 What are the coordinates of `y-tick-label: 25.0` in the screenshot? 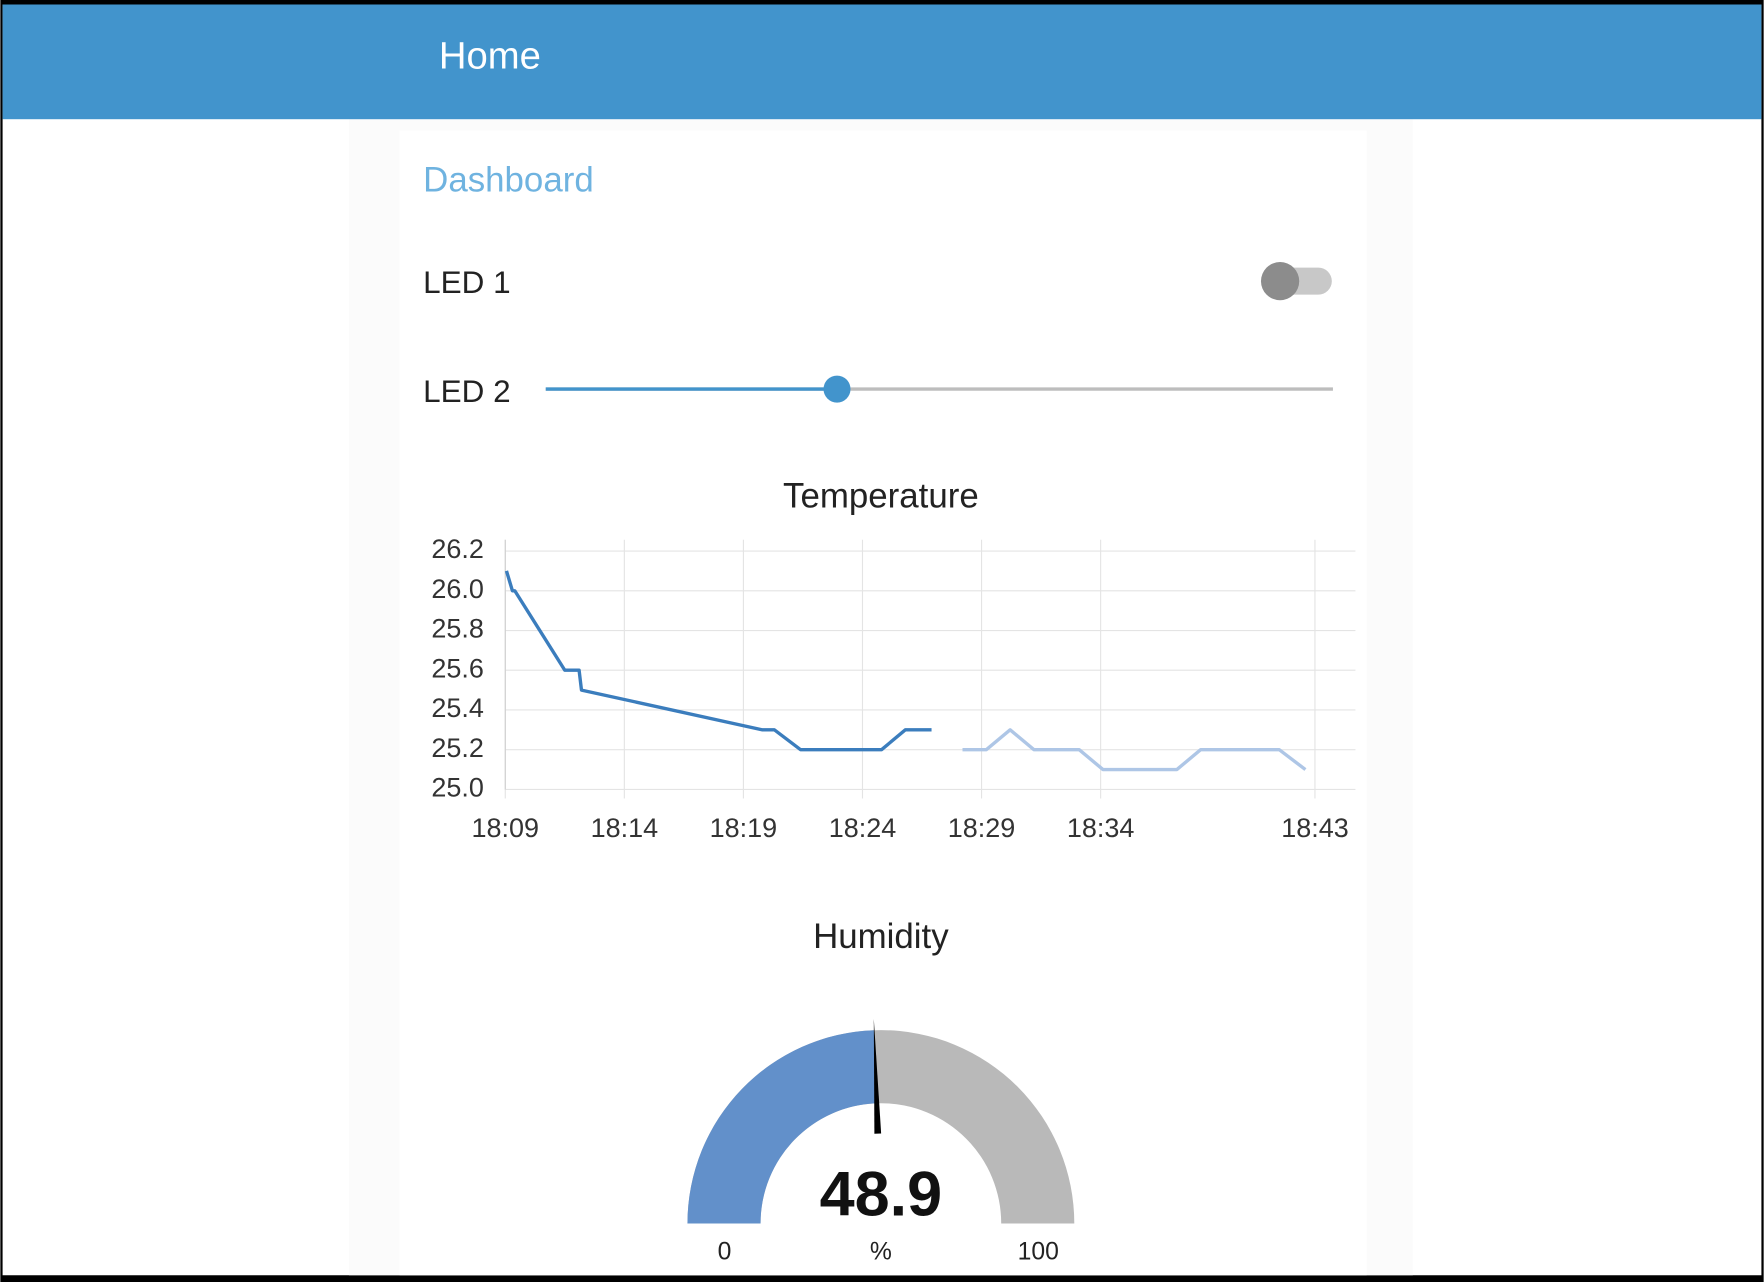 It's located at (457, 788).